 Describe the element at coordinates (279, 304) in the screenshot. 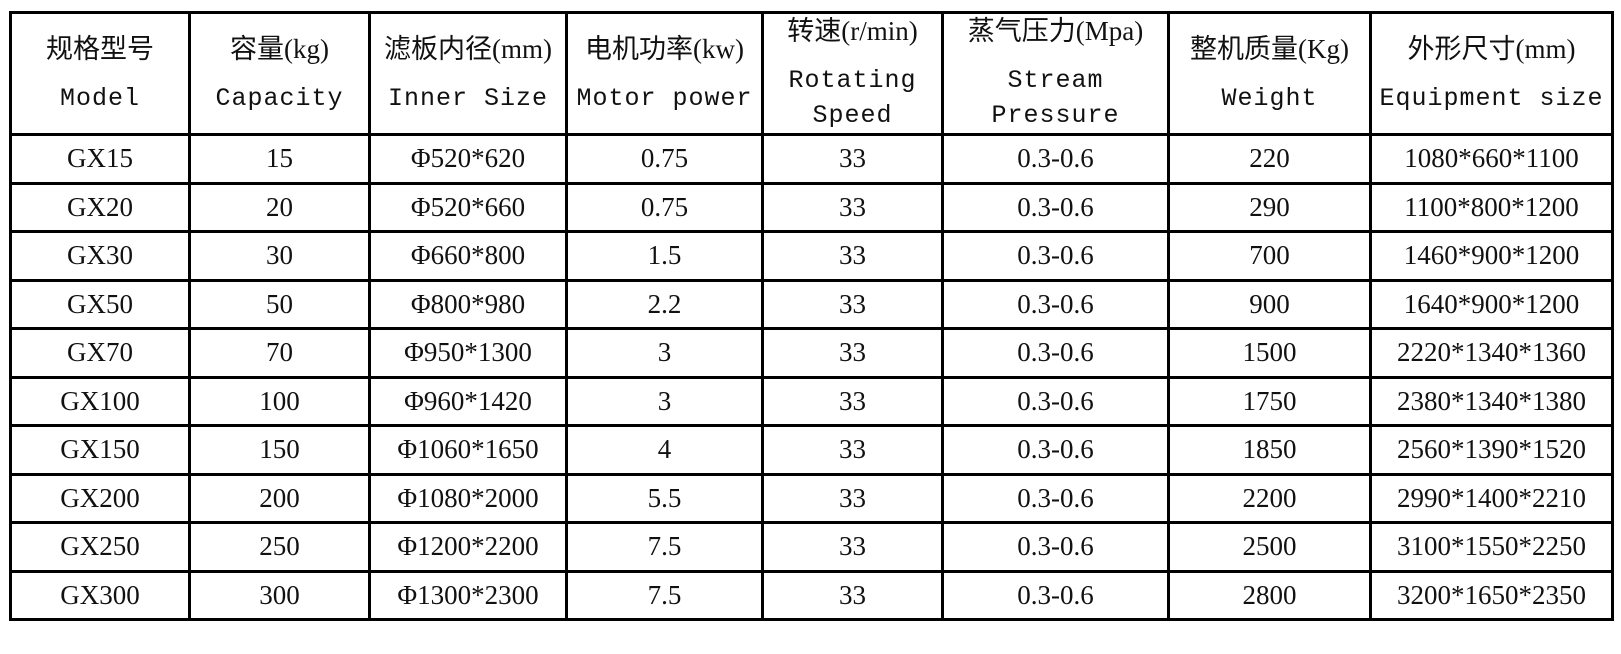

I see `table-cell: 50` at that location.